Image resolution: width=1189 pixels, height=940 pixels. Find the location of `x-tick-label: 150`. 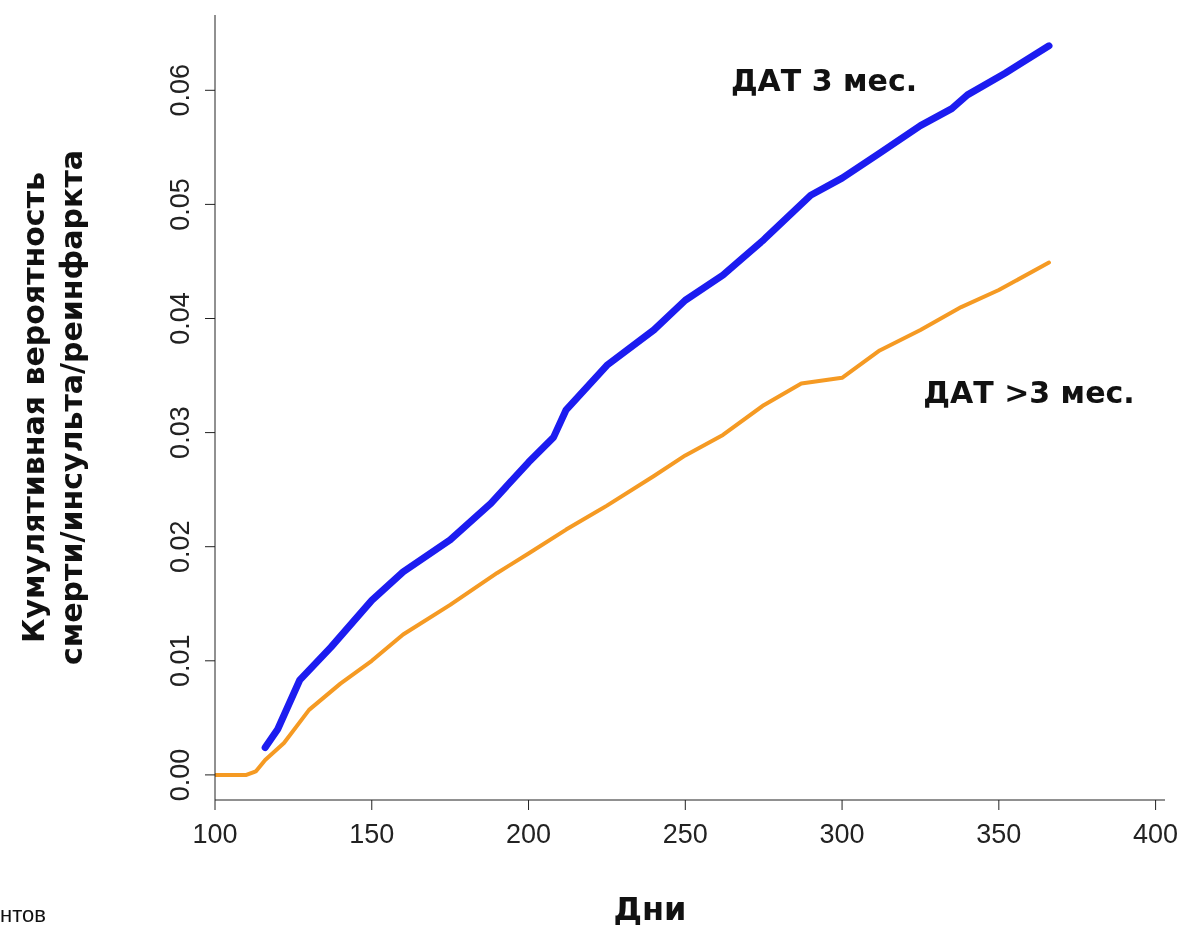

x-tick-label: 150 is located at coordinates (372, 834).